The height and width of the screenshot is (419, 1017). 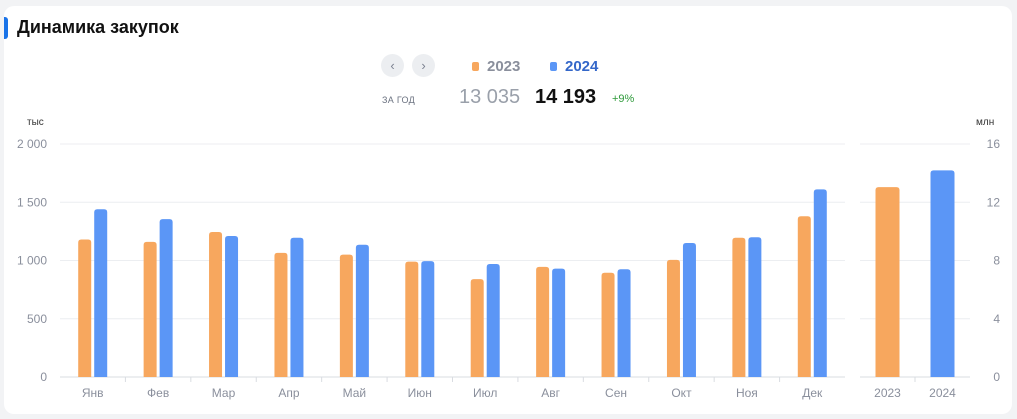 What do you see at coordinates (942, 393) in the screenshot?
I see `x-tick-label-year: 2024` at bounding box center [942, 393].